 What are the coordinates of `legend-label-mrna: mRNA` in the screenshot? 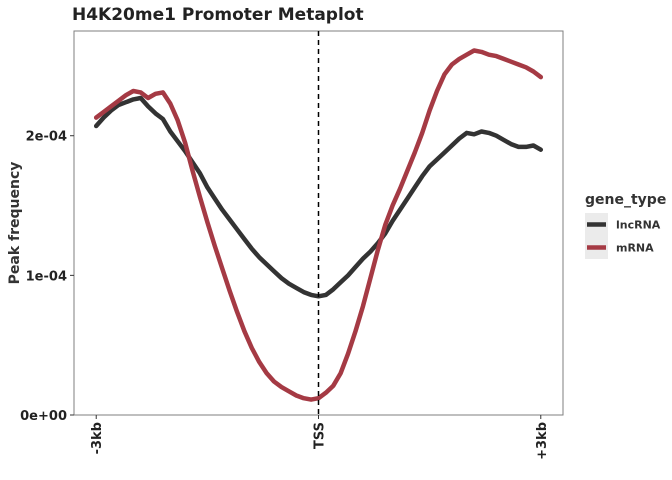 It's located at (635, 248).